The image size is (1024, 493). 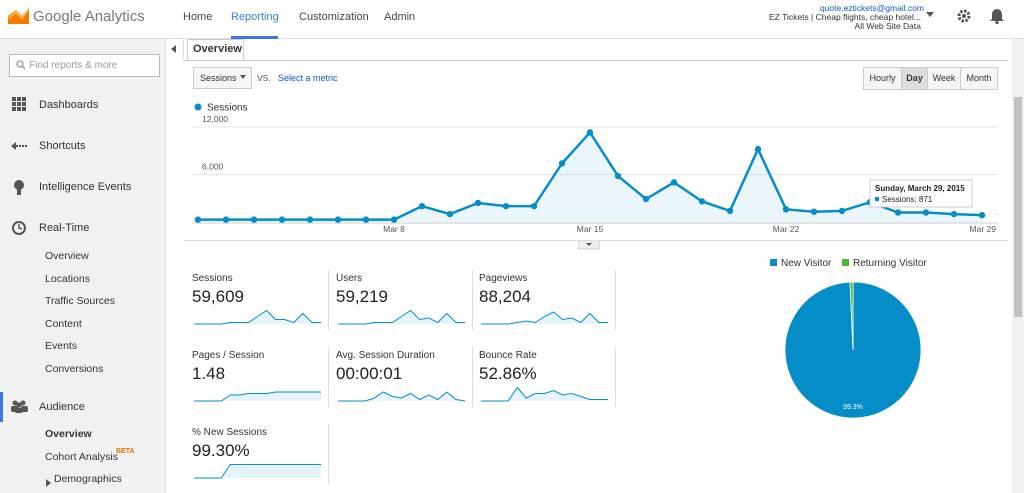 What do you see at coordinates (125, 451) in the screenshot?
I see `beta-badge: BETA` at bounding box center [125, 451].